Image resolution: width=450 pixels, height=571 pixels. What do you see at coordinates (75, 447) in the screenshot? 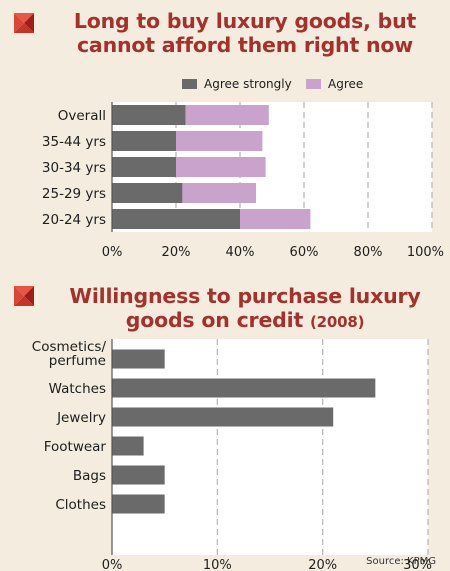
I see `category-label: Footwear` at bounding box center [75, 447].